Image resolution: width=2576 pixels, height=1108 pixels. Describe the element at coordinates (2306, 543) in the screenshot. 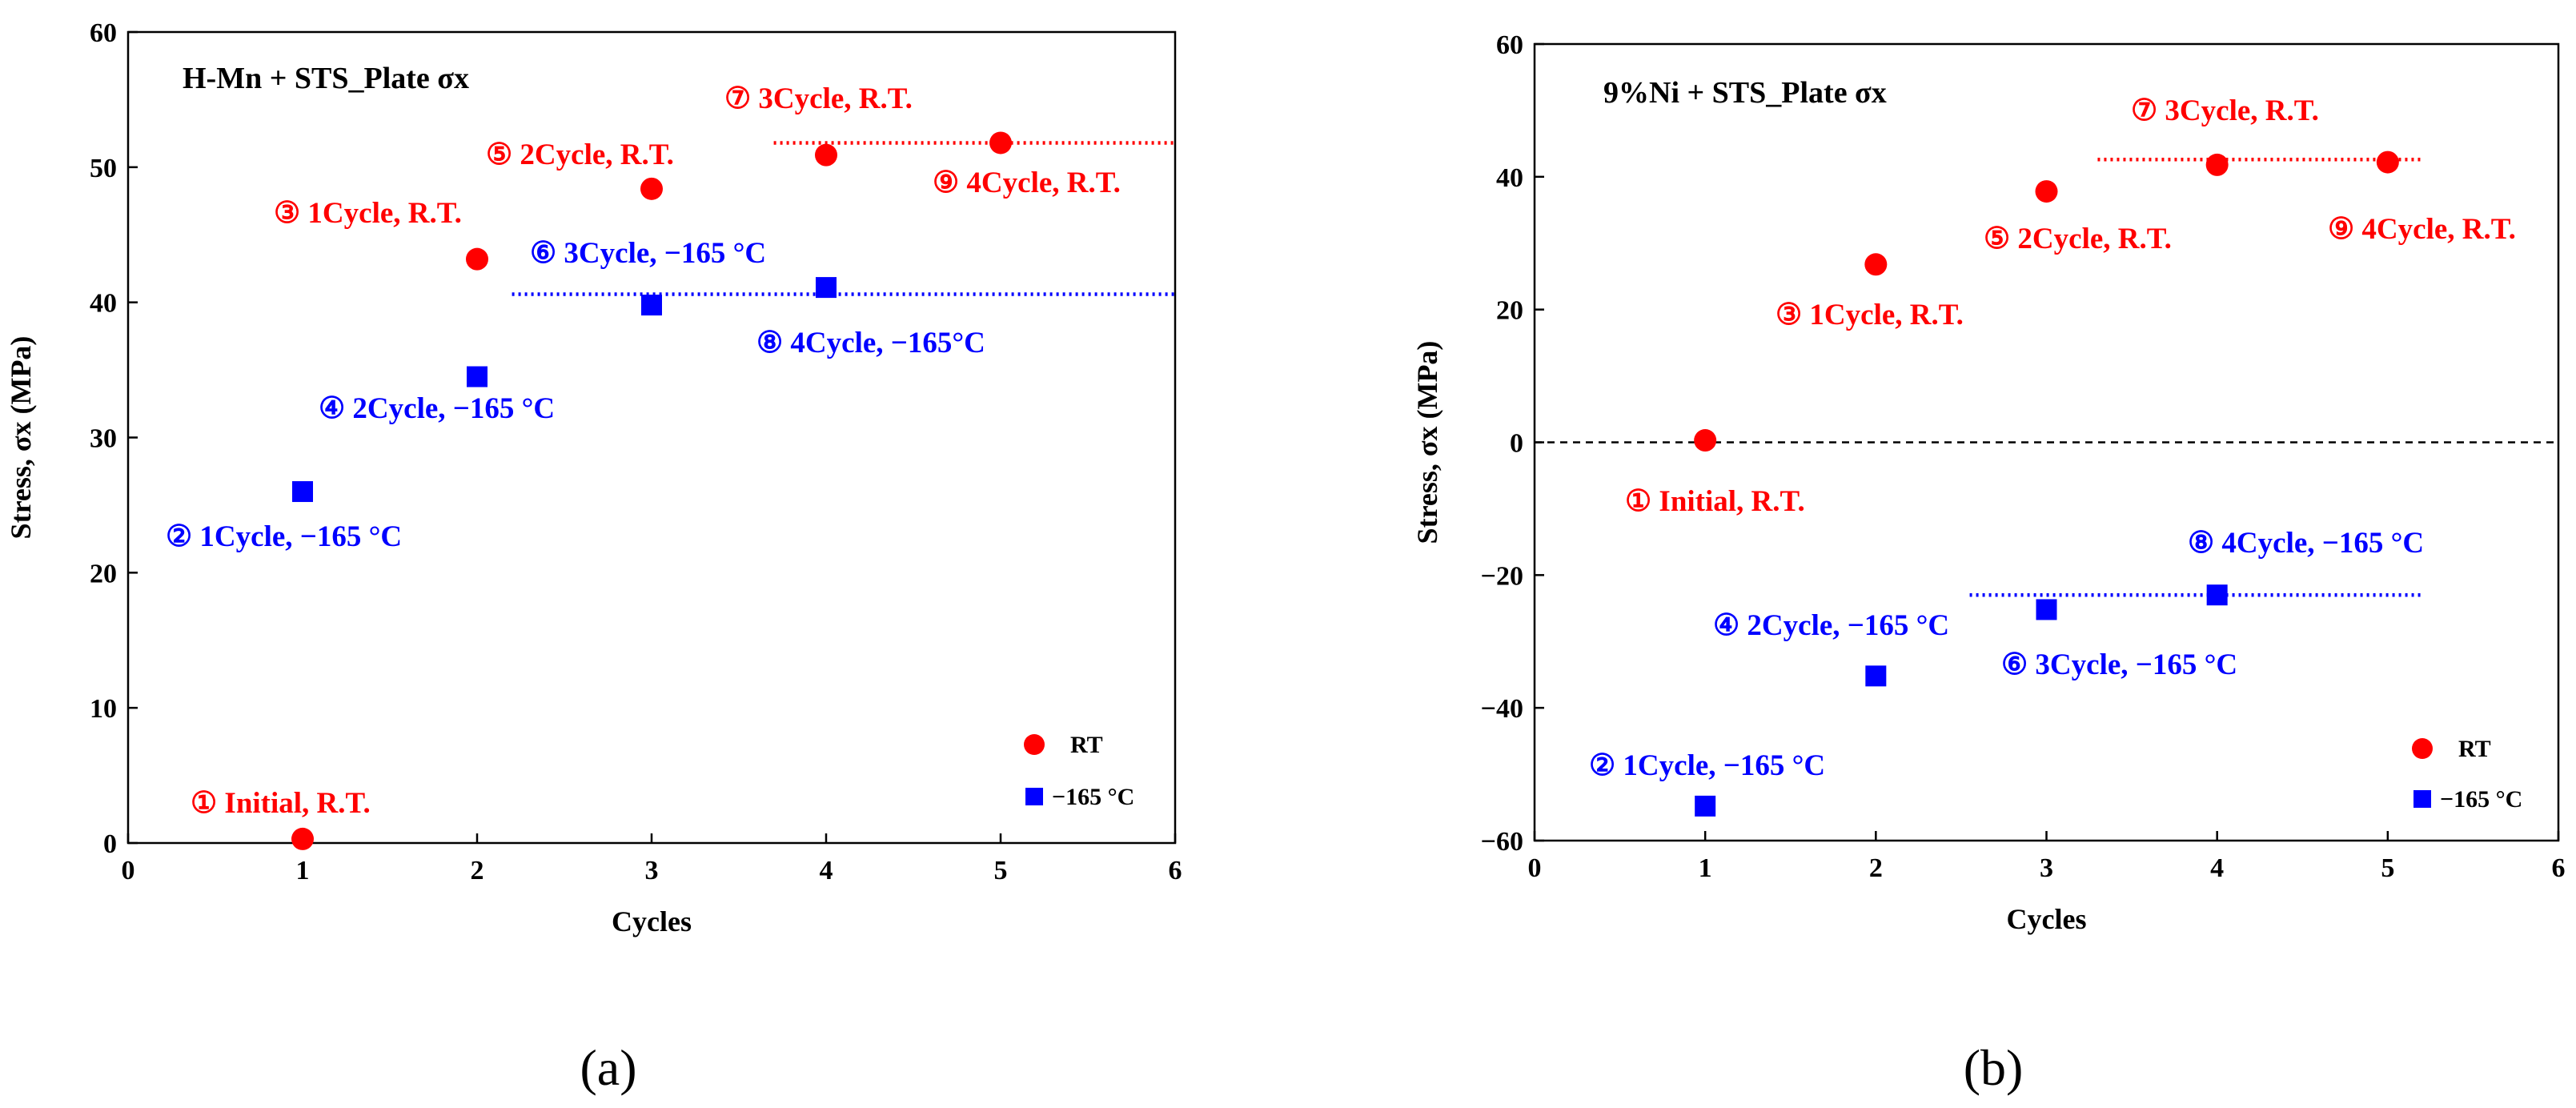

I see `cryo-annotation: ⑧ 4Cycle, −165 °C` at that location.